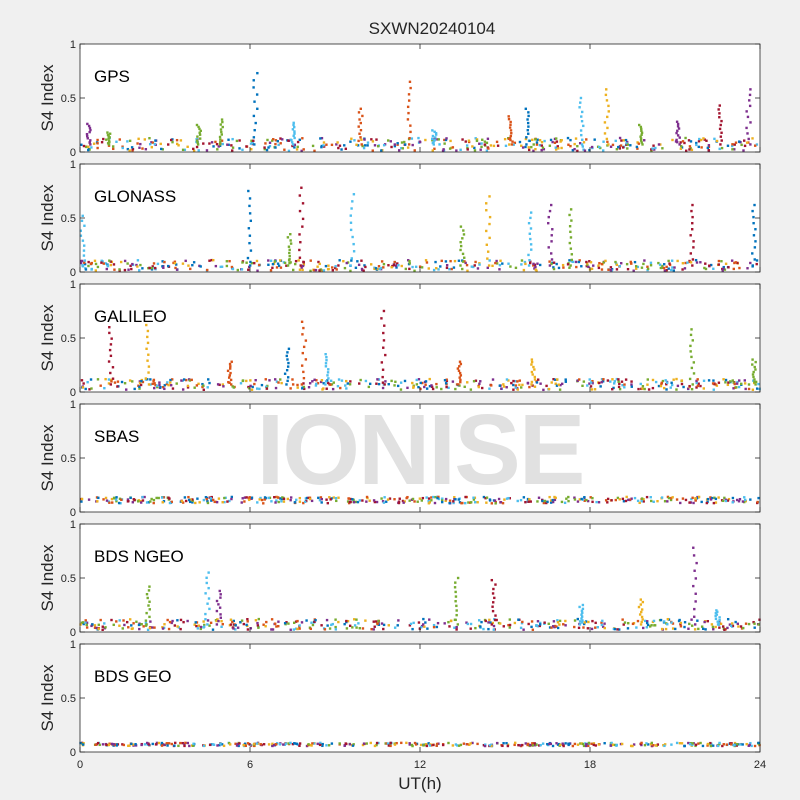 This screenshot has width=800, height=800. I want to click on plot-area, so click(420, 218).